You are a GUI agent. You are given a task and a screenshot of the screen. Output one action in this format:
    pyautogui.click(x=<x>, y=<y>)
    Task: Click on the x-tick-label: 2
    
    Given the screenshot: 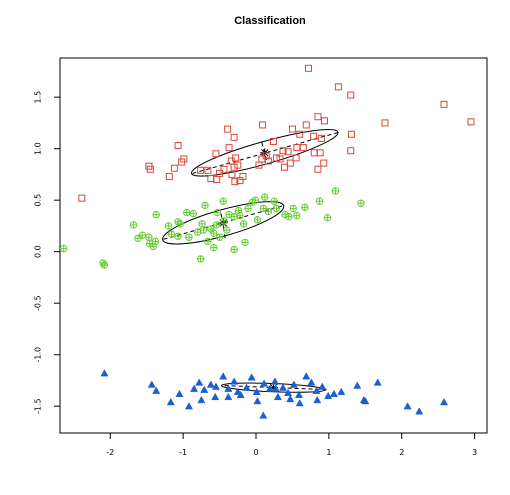 What is the action you would take?
    pyautogui.click(x=401, y=452)
    